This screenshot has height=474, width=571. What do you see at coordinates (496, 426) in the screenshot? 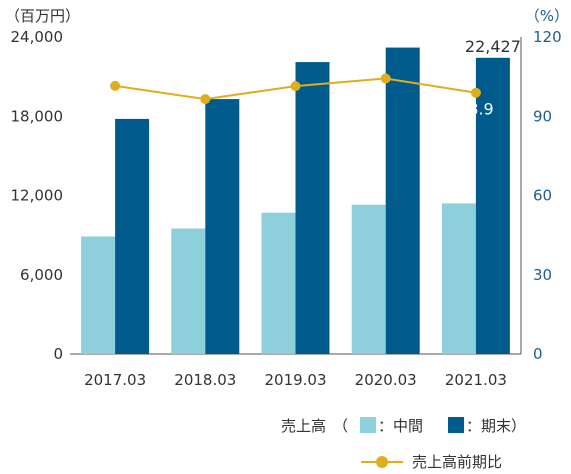
I see `legend-yearend-label: ：期末）` at bounding box center [496, 426].